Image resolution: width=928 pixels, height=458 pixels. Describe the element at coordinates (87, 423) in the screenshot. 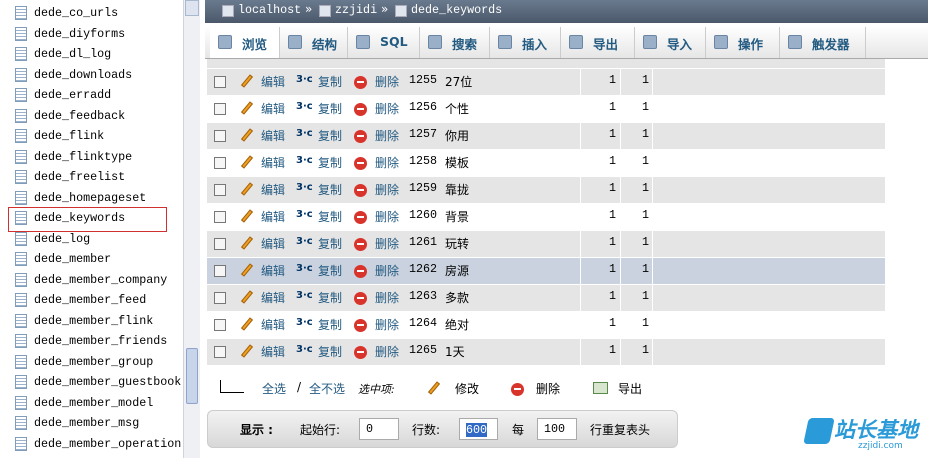

I see `table-link: dede_member_msg` at that location.